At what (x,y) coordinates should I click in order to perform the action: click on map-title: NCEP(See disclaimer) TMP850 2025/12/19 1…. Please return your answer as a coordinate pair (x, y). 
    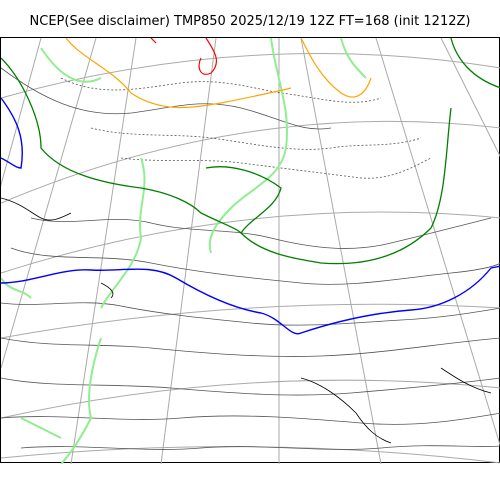
    Looking at the image, I should click on (250, 21).